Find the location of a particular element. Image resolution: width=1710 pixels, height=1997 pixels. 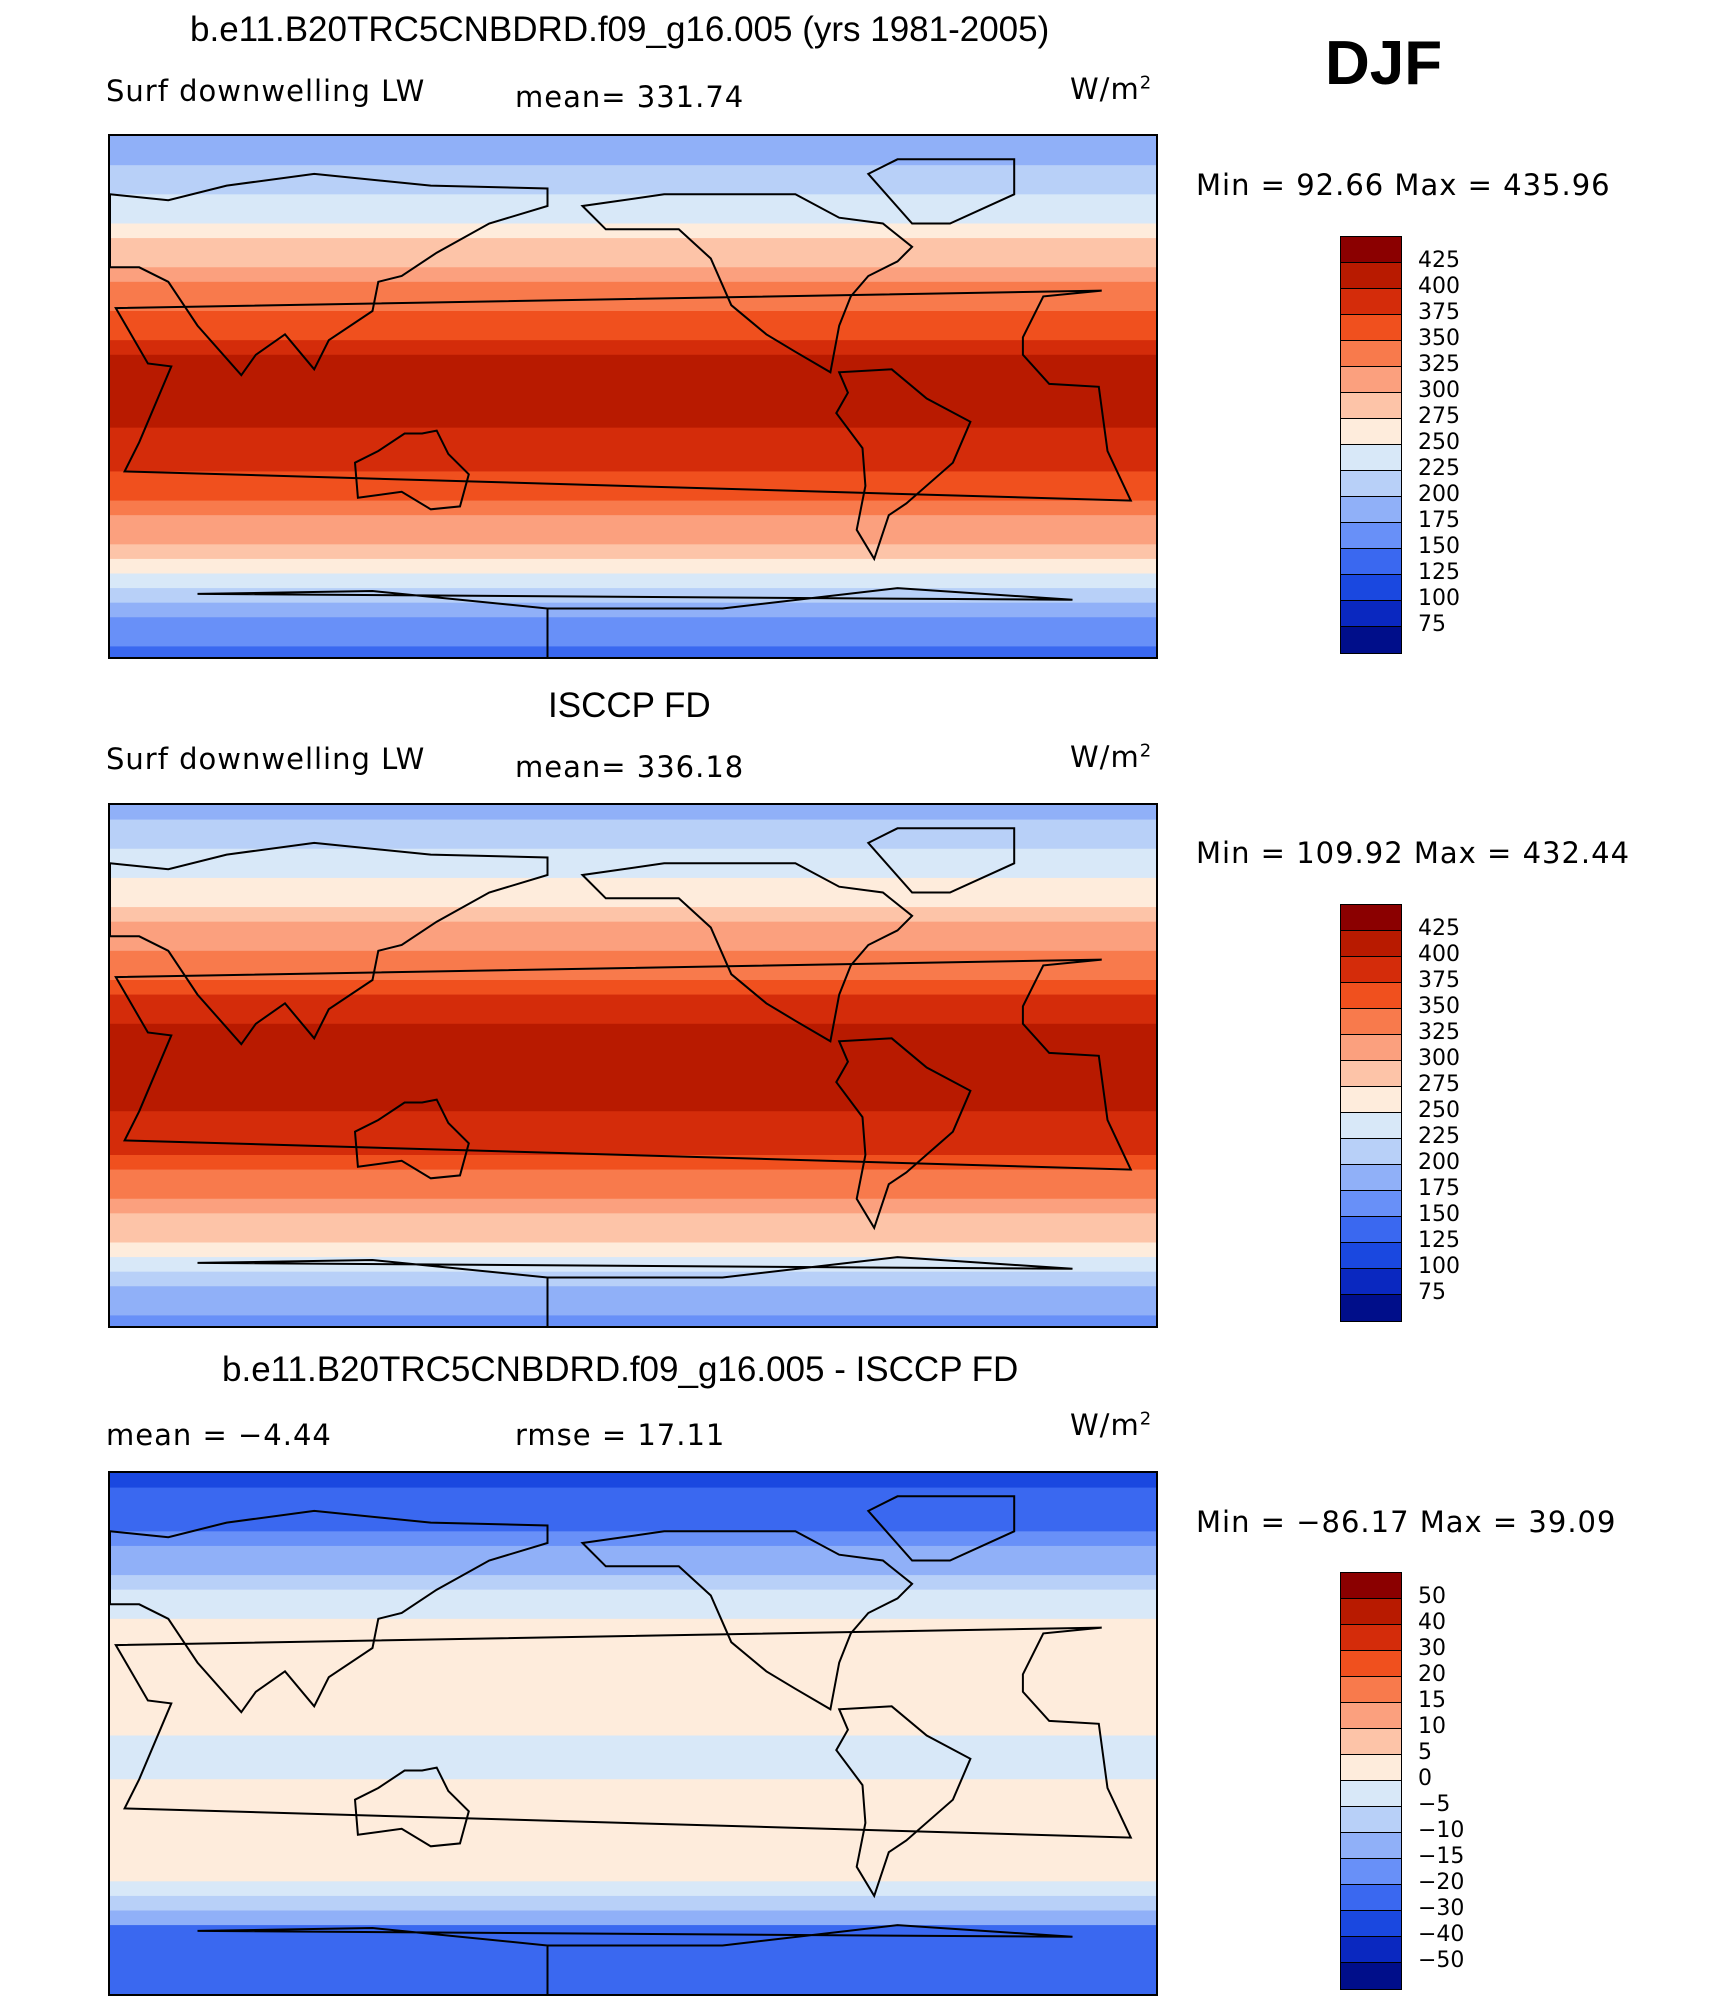

panel-2-unit-label: W/m2 is located at coordinates (1111, 757).